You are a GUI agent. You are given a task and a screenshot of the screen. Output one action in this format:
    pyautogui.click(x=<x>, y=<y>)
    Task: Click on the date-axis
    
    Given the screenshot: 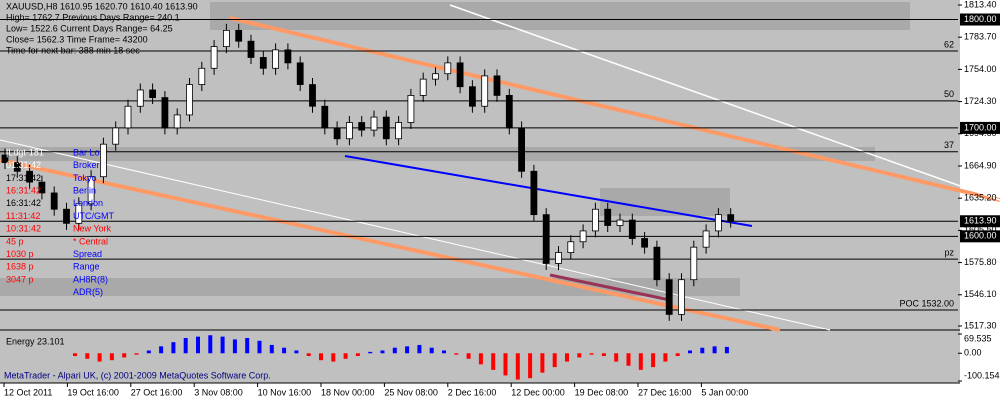 What is the action you would take?
    pyautogui.click(x=500, y=391)
    